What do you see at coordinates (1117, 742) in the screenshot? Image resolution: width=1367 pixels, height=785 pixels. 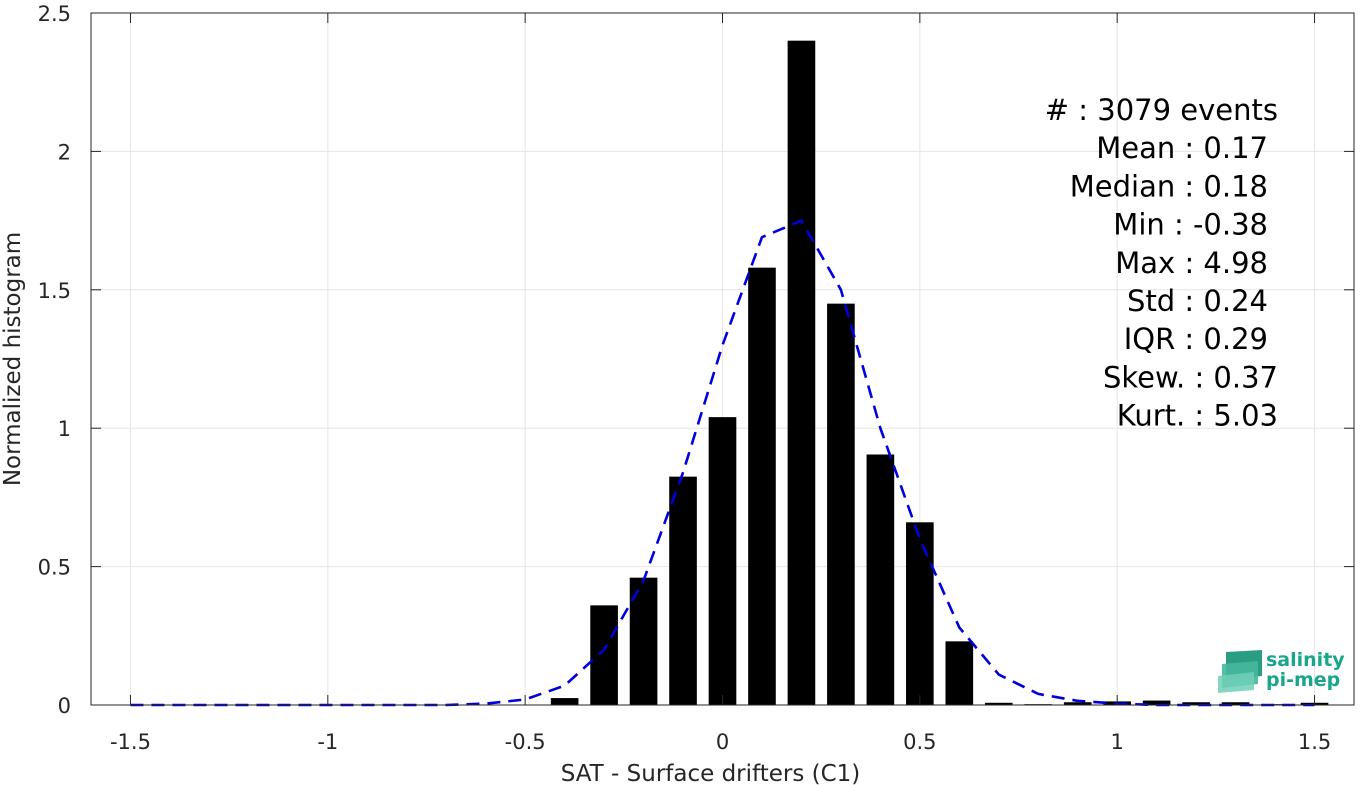 I see `x-tick-label-5: 1` at bounding box center [1117, 742].